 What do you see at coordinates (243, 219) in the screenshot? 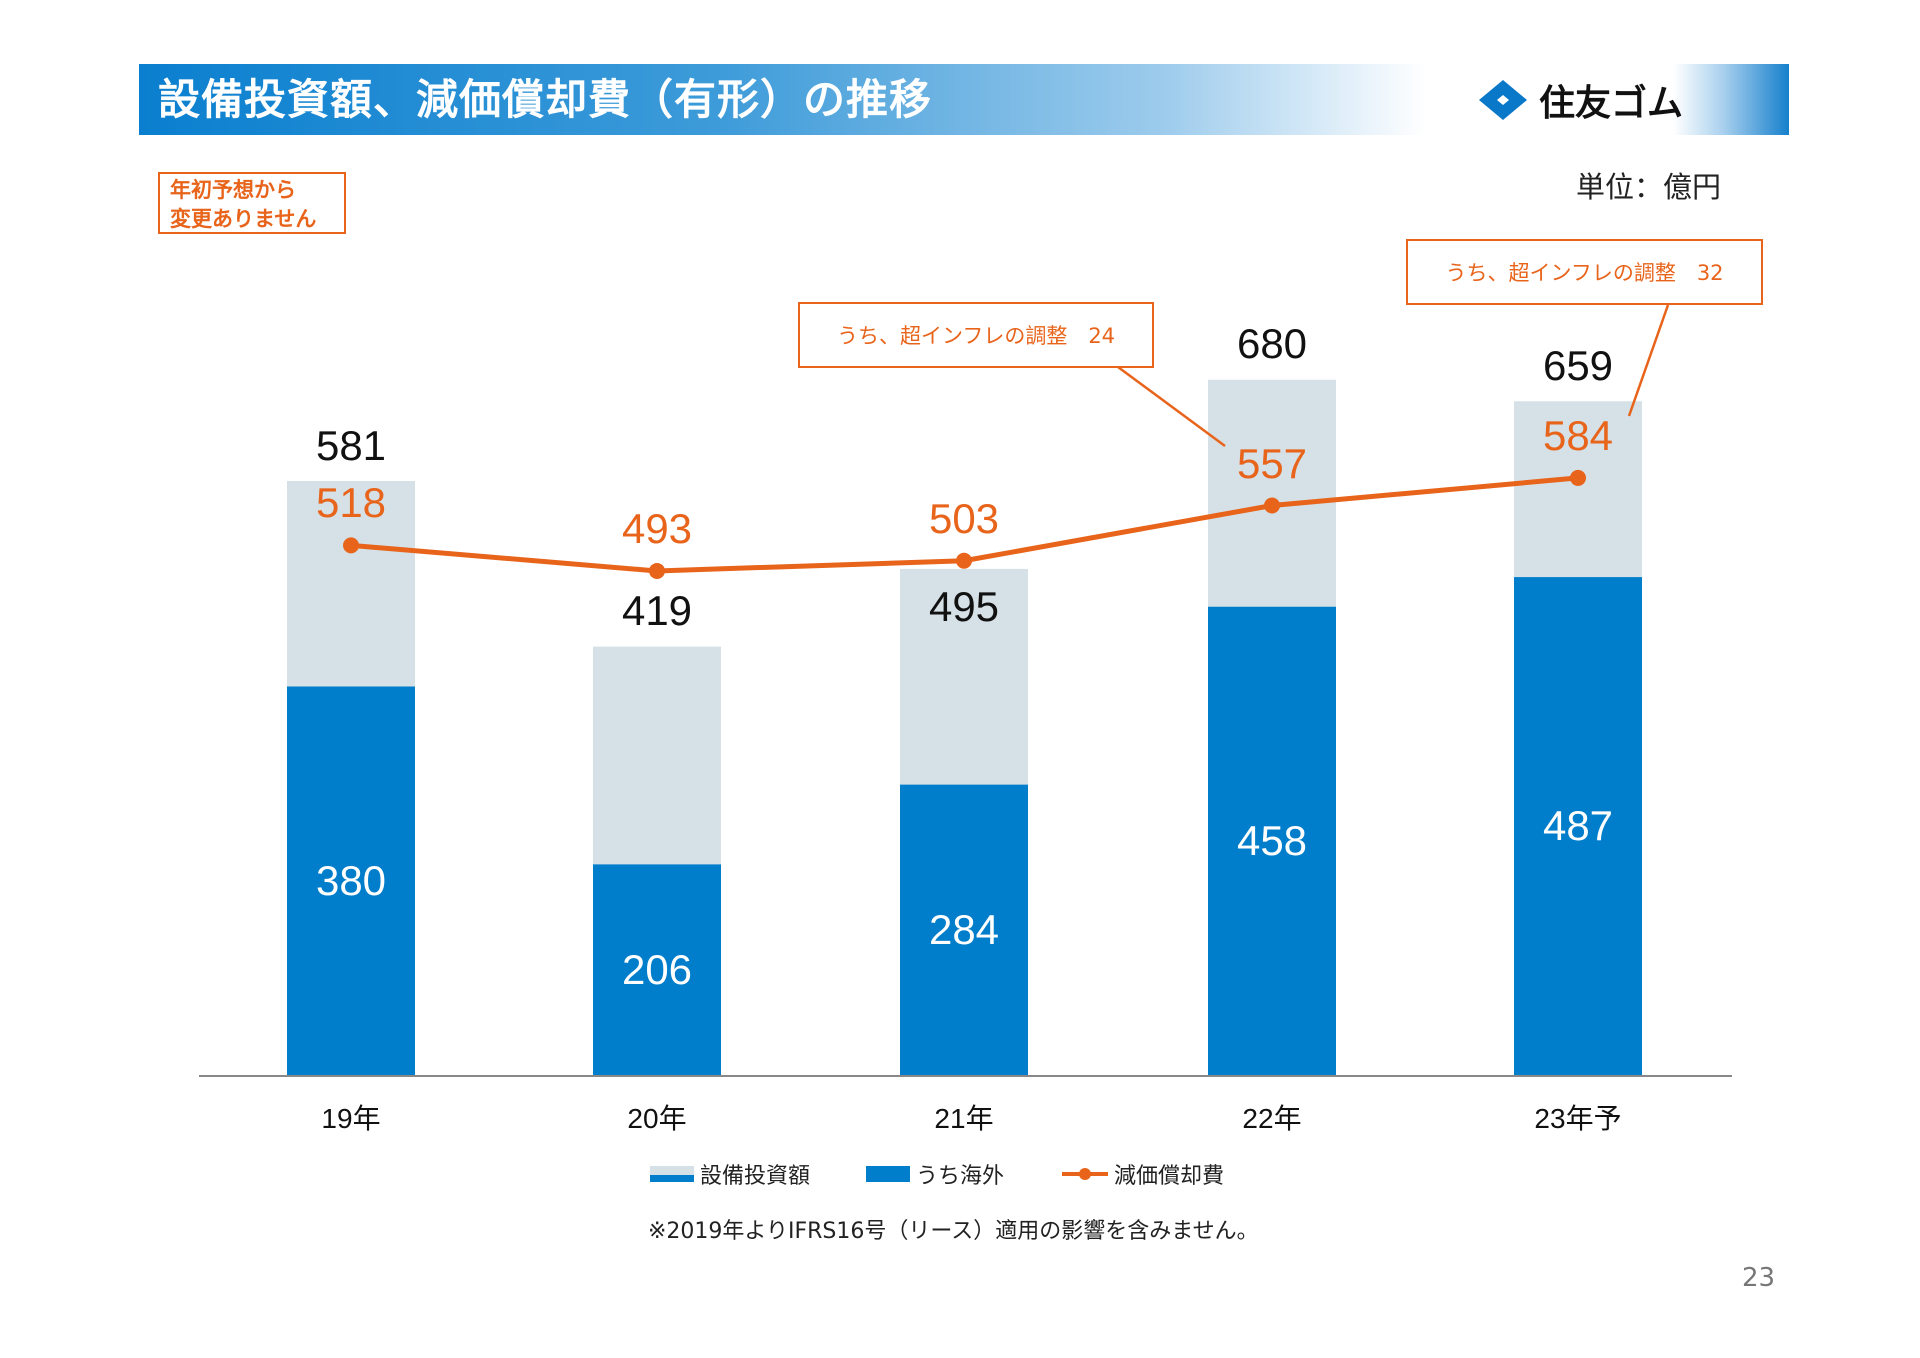
I see `note-line: 変更ありません` at bounding box center [243, 219].